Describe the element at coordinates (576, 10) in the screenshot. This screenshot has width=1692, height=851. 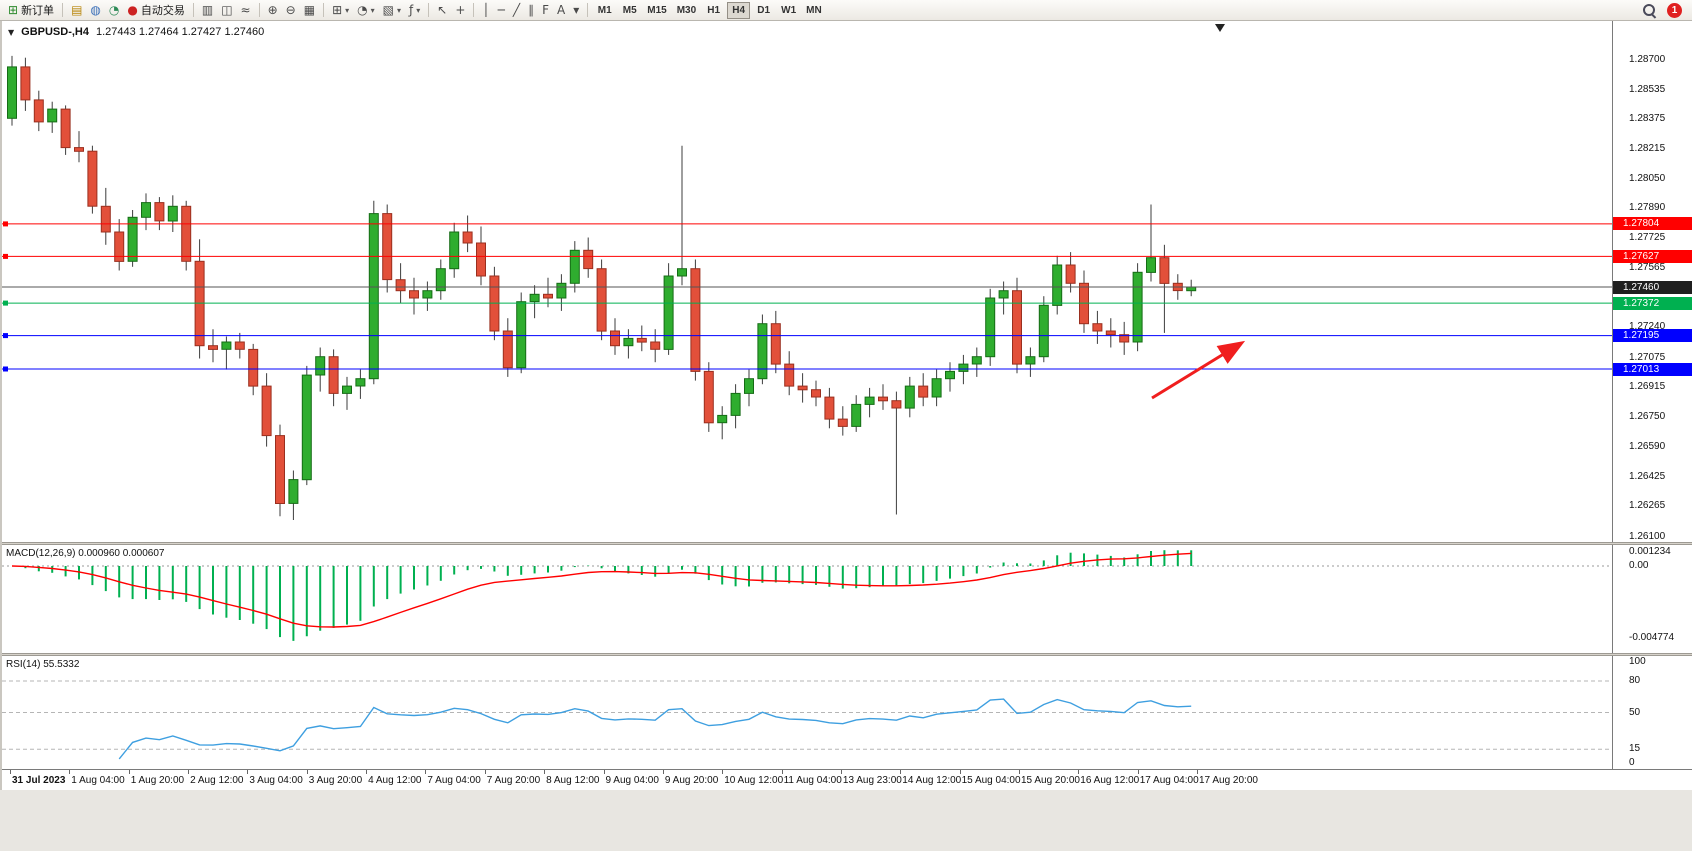
I see `arrows-button: ▾` at that location.